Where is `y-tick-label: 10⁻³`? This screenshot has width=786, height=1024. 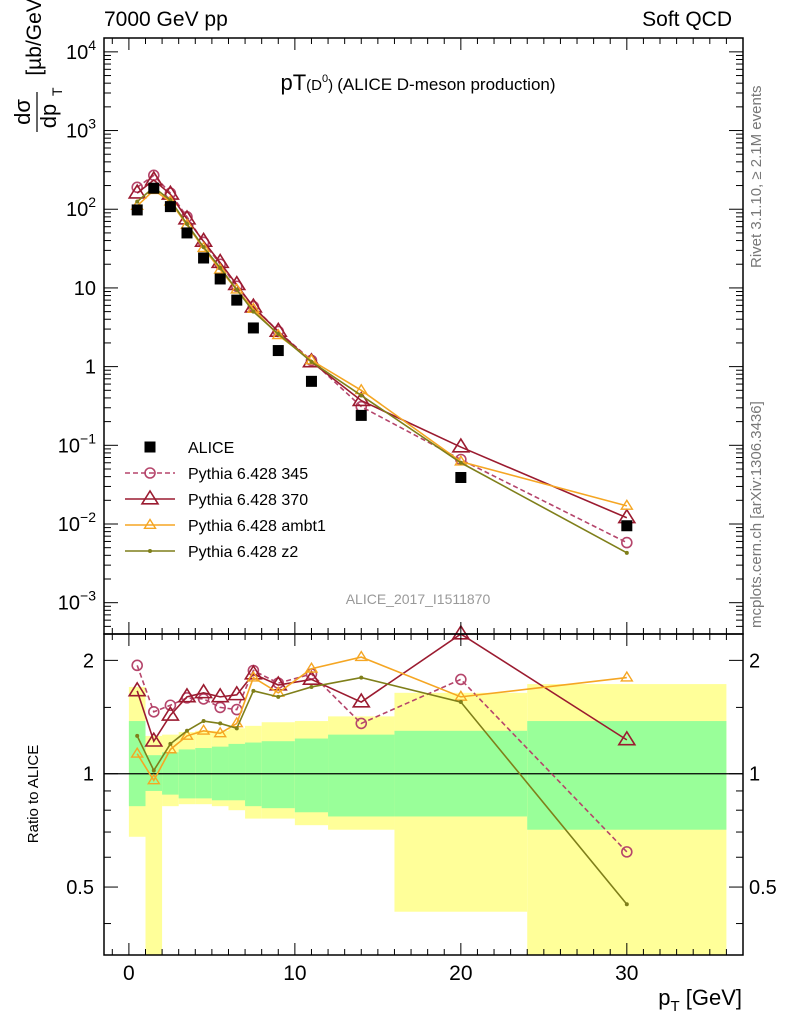
y-tick-label: 10⁻³ is located at coordinates (77, 601).